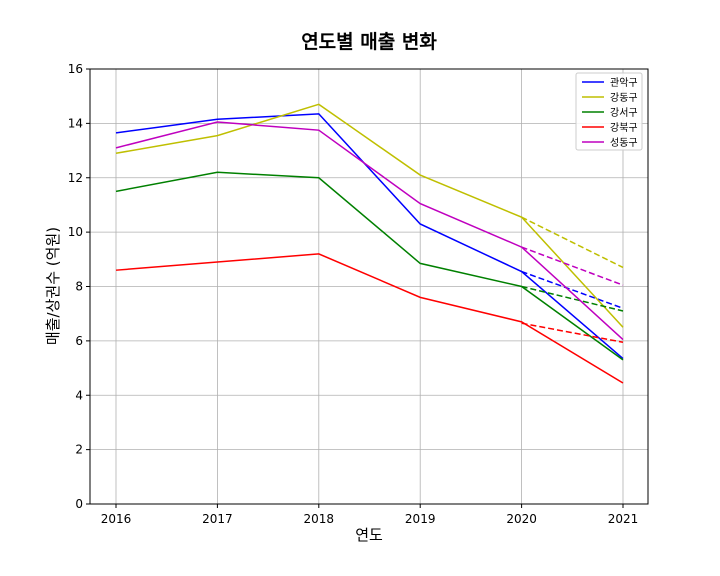  I want to click on x-tick-label: 2016, so click(116, 519).